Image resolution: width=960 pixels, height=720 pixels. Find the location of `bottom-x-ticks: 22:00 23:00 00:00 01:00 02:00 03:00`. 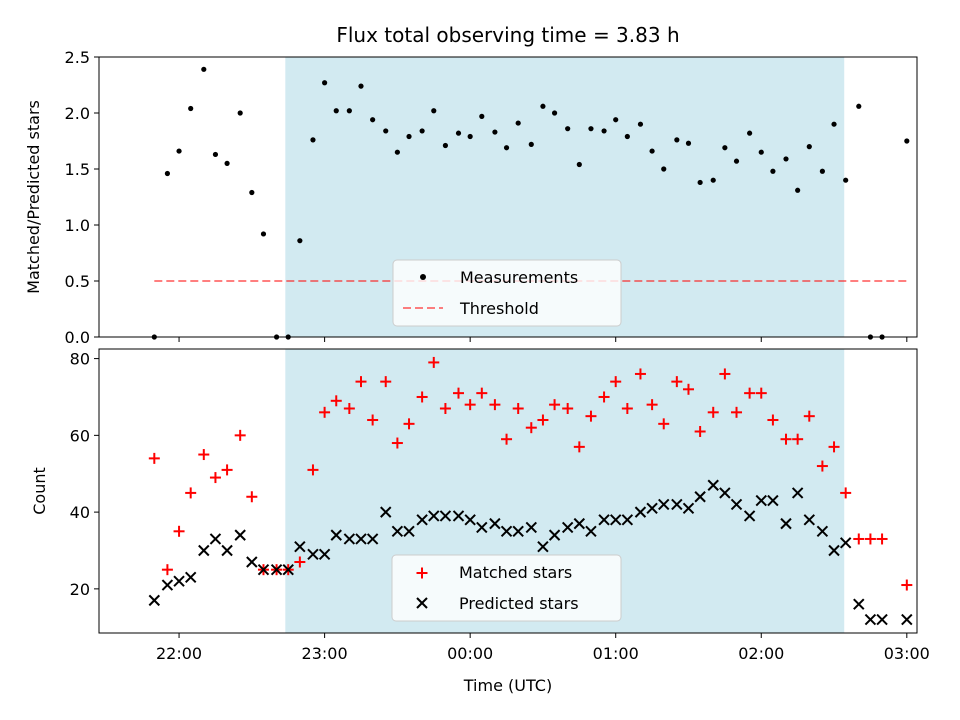

bottom-x-ticks: 22:00 23:00 00:00 01:00 02:00 03:00 is located at coordinates (543, 648).